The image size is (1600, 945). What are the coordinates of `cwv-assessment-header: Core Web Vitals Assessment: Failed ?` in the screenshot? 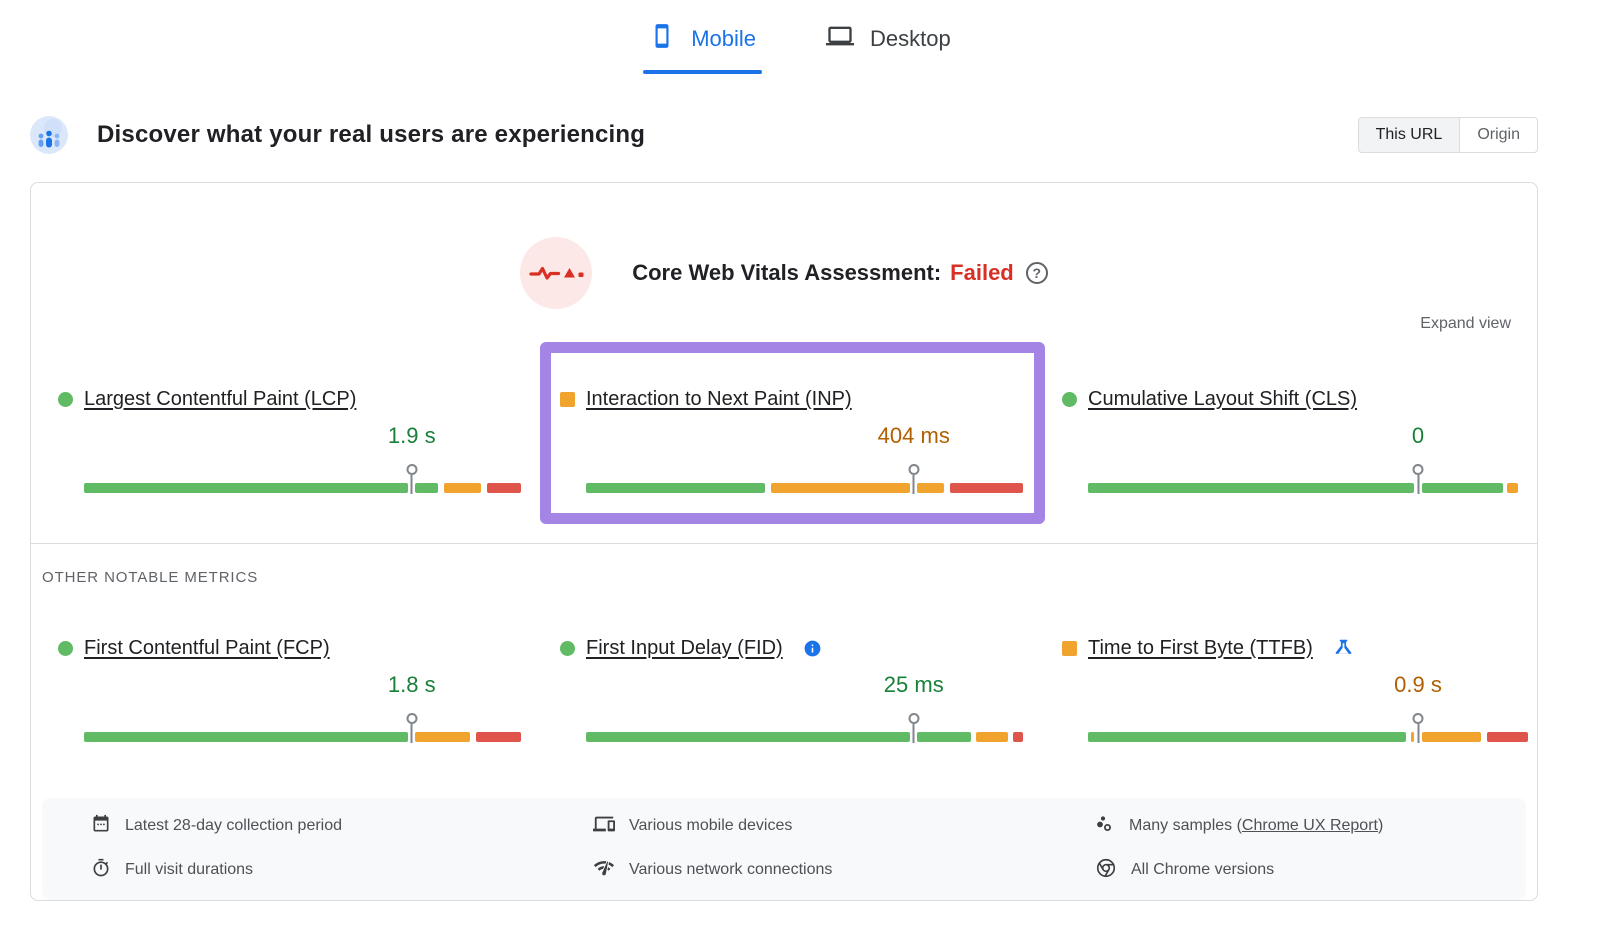 It's located at (784, 273).